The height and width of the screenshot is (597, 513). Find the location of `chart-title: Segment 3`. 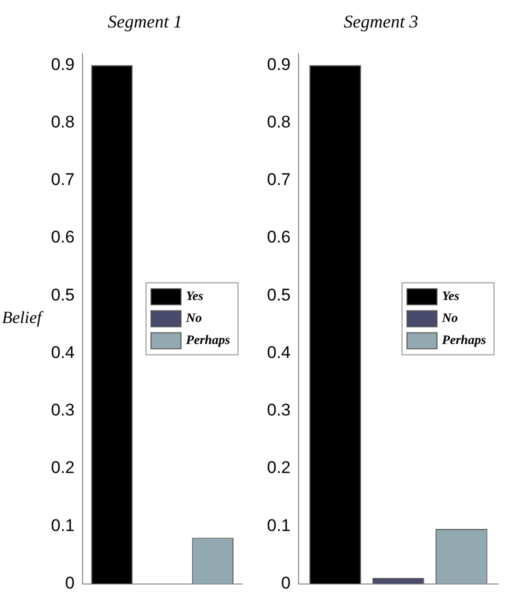

chart-title: Segment 3 is located at coordinates (381, 22).